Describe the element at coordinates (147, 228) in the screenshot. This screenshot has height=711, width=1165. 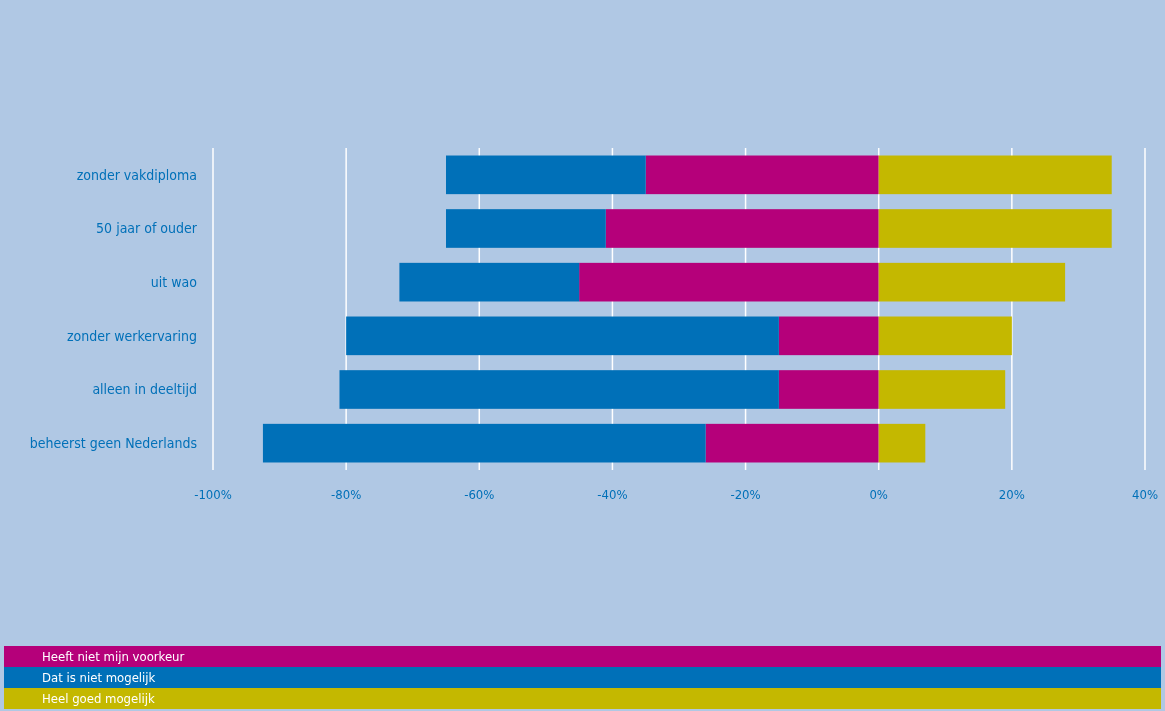
I see `y-tick-label: 50 jaar of ouder` at that location.